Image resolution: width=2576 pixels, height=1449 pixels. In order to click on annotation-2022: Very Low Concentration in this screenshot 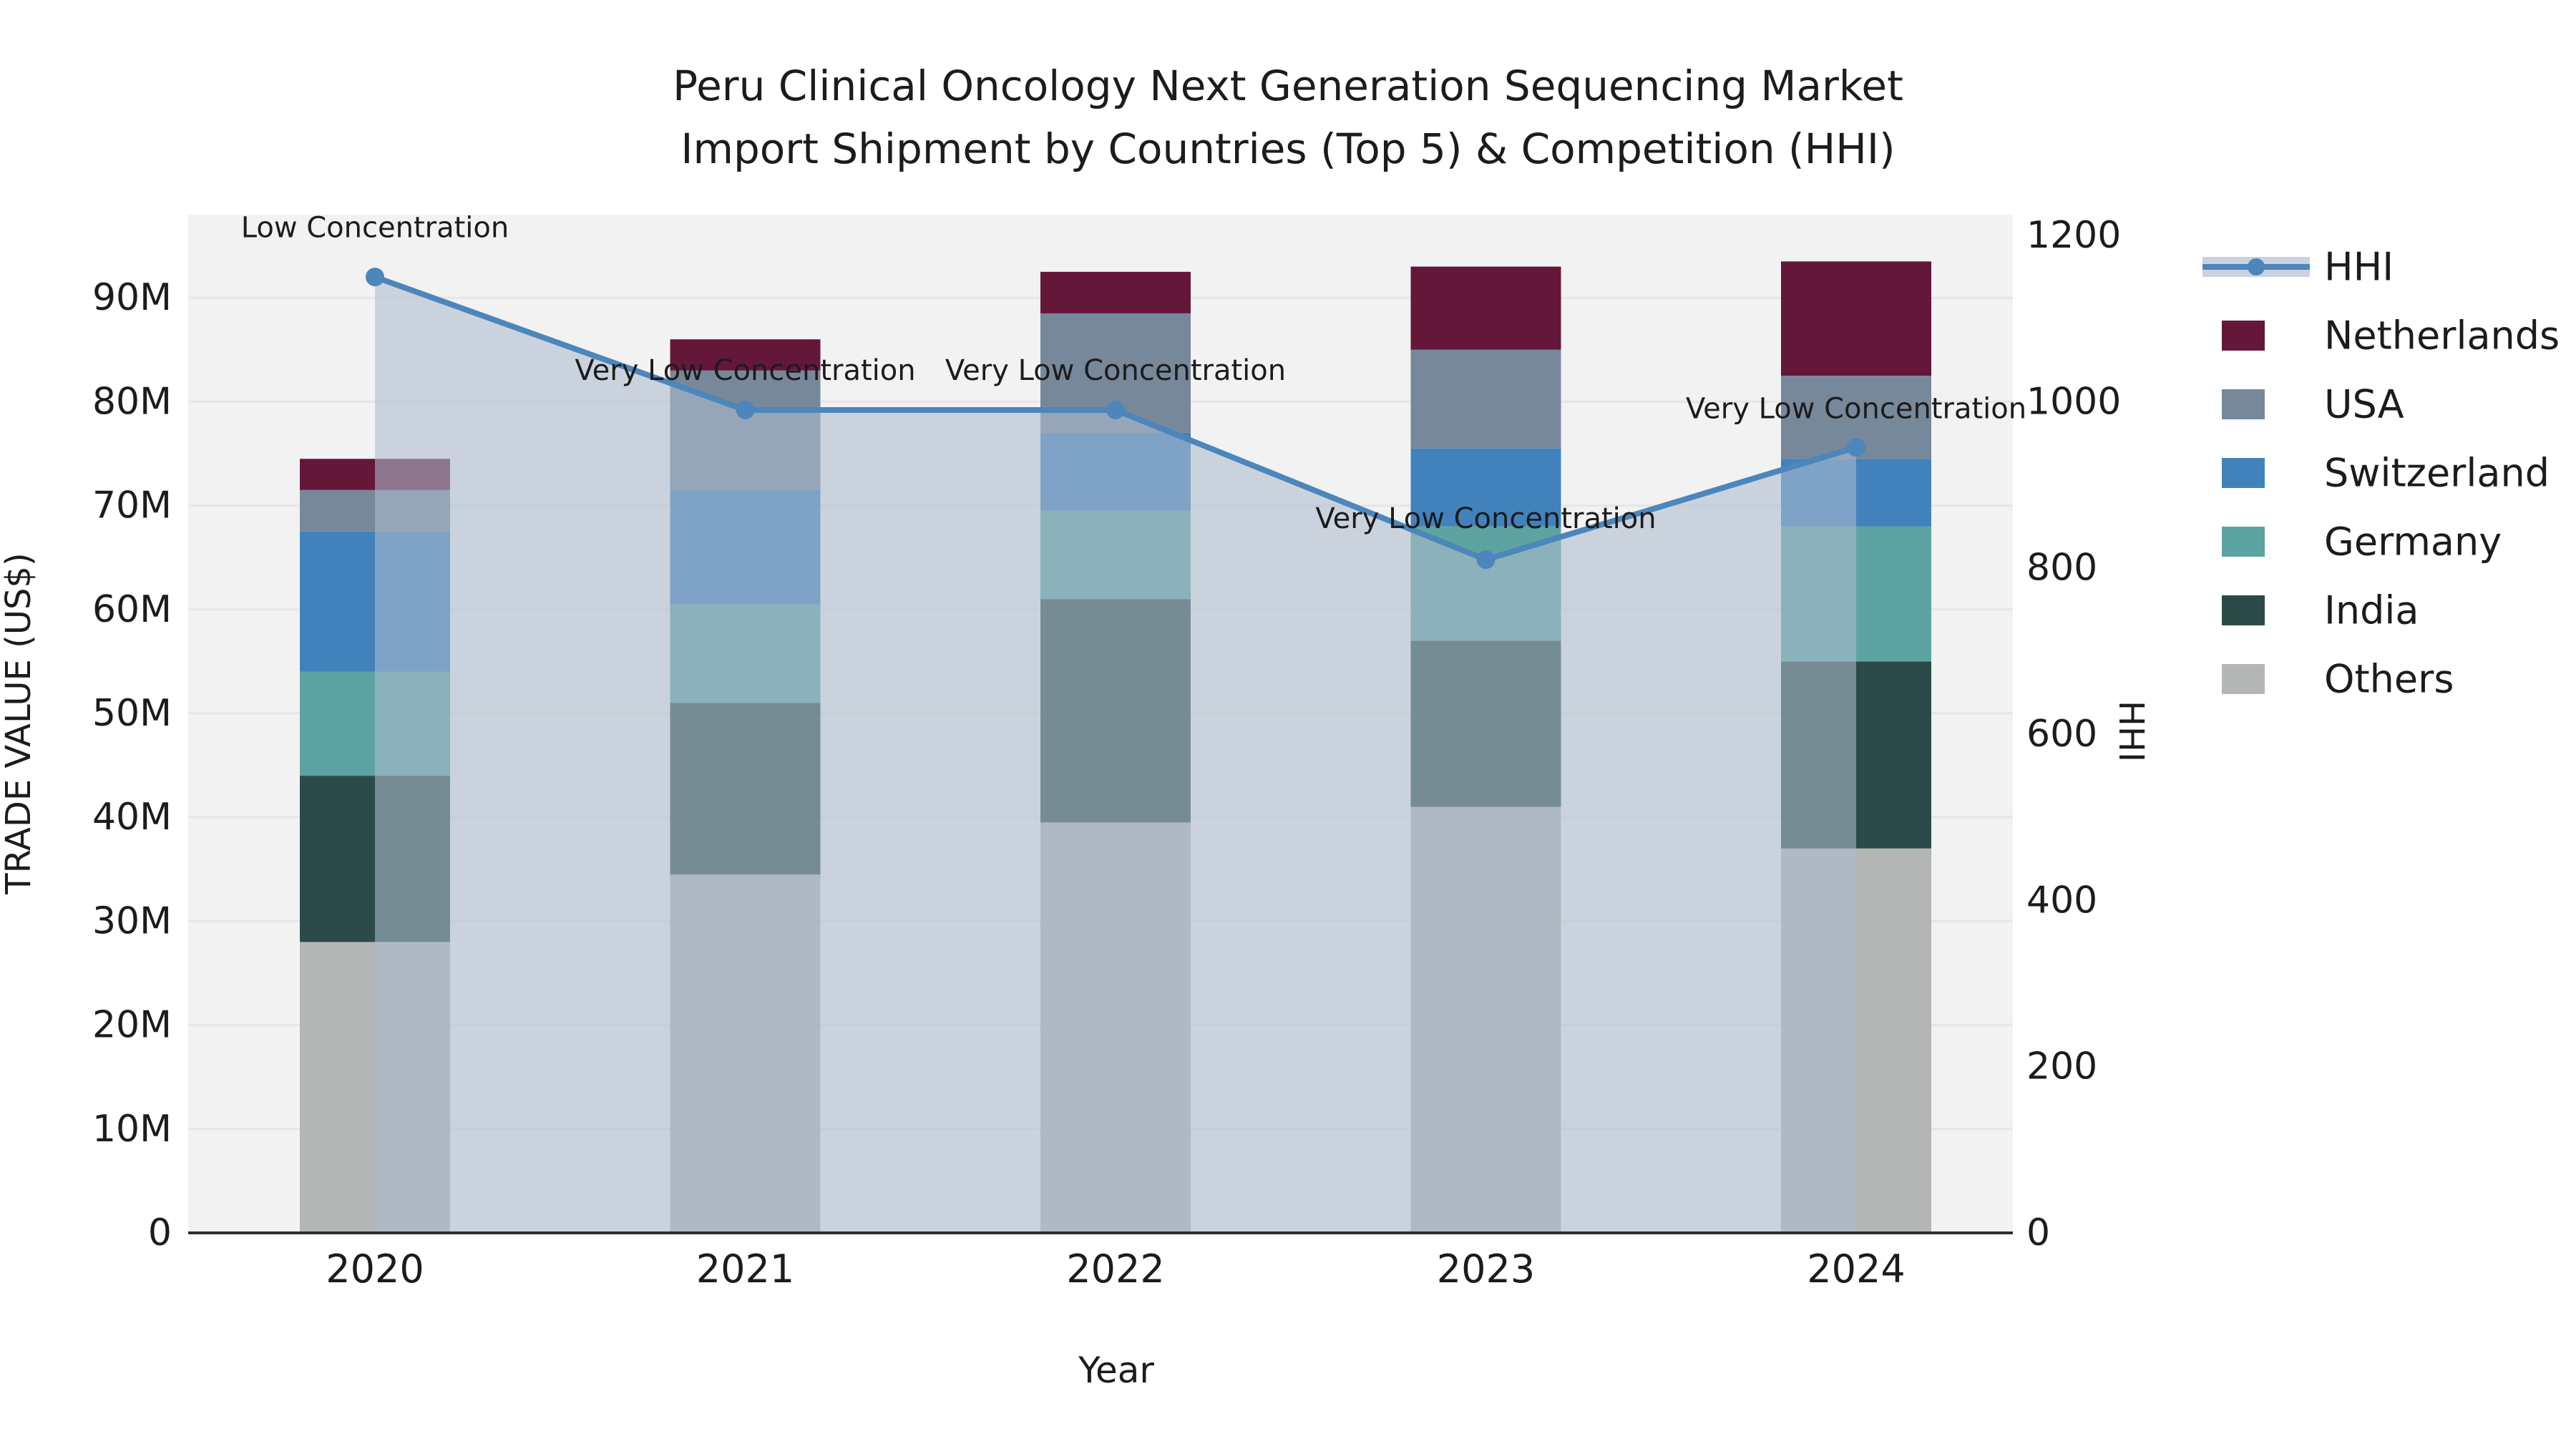, I will do `click(1115, 370)`.